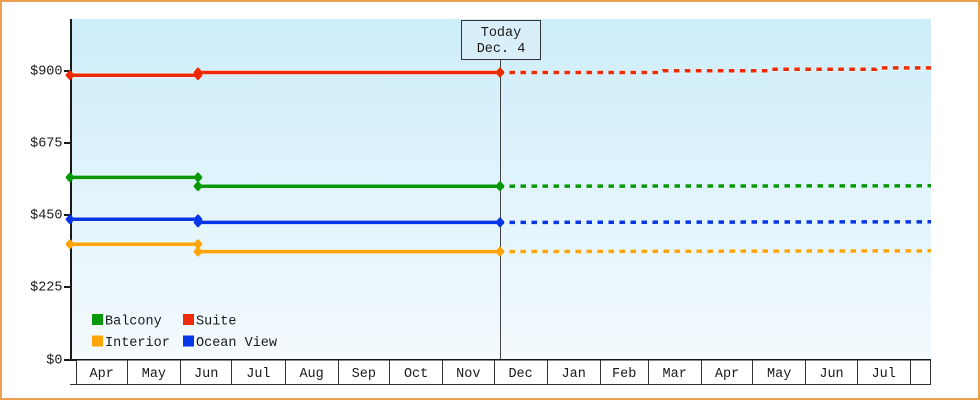 The height and width of the screenshot is (400, 980). I want to click on svg-text: Jan, so click(574, 374).